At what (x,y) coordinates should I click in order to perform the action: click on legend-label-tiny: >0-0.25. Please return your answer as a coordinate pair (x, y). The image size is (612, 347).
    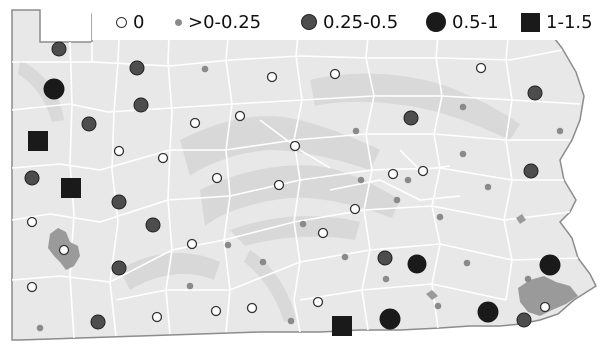
    Looking at the image, I should click on (224, 22).